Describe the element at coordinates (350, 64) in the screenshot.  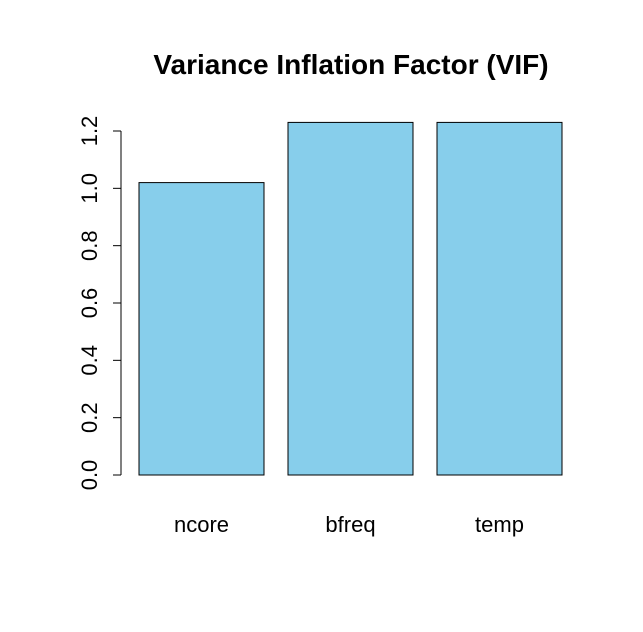
I see `chart-title: Variance Inflation Factor (VIF)` at that location.